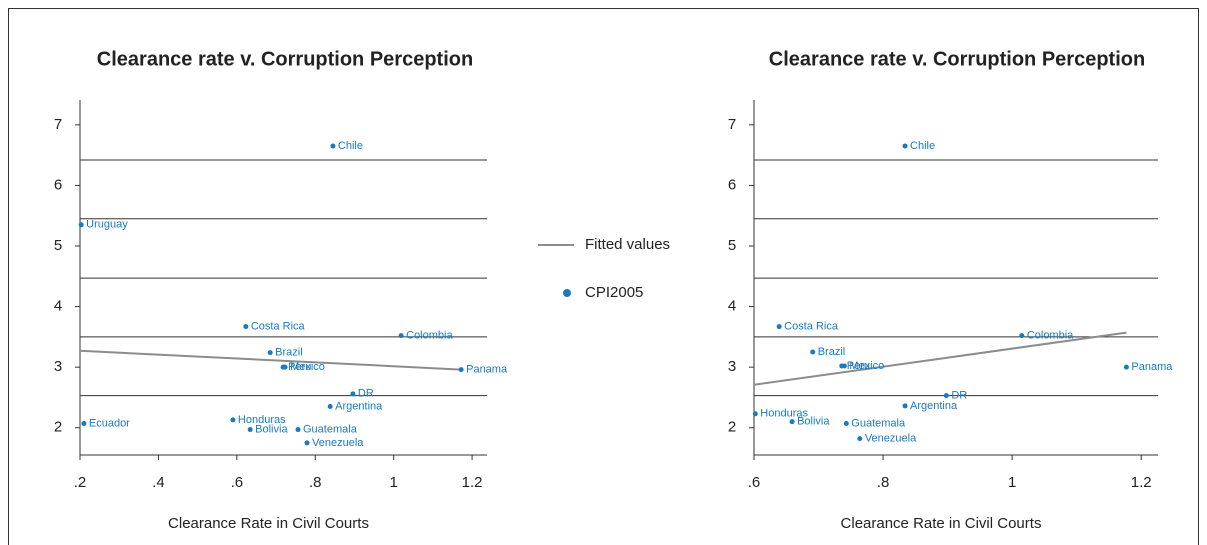 The width and height of the screenshot is (1207, 545). Describe the element at coordinates (80, 482) in the screenshot. I see `x-tick-label: .2` at that location.